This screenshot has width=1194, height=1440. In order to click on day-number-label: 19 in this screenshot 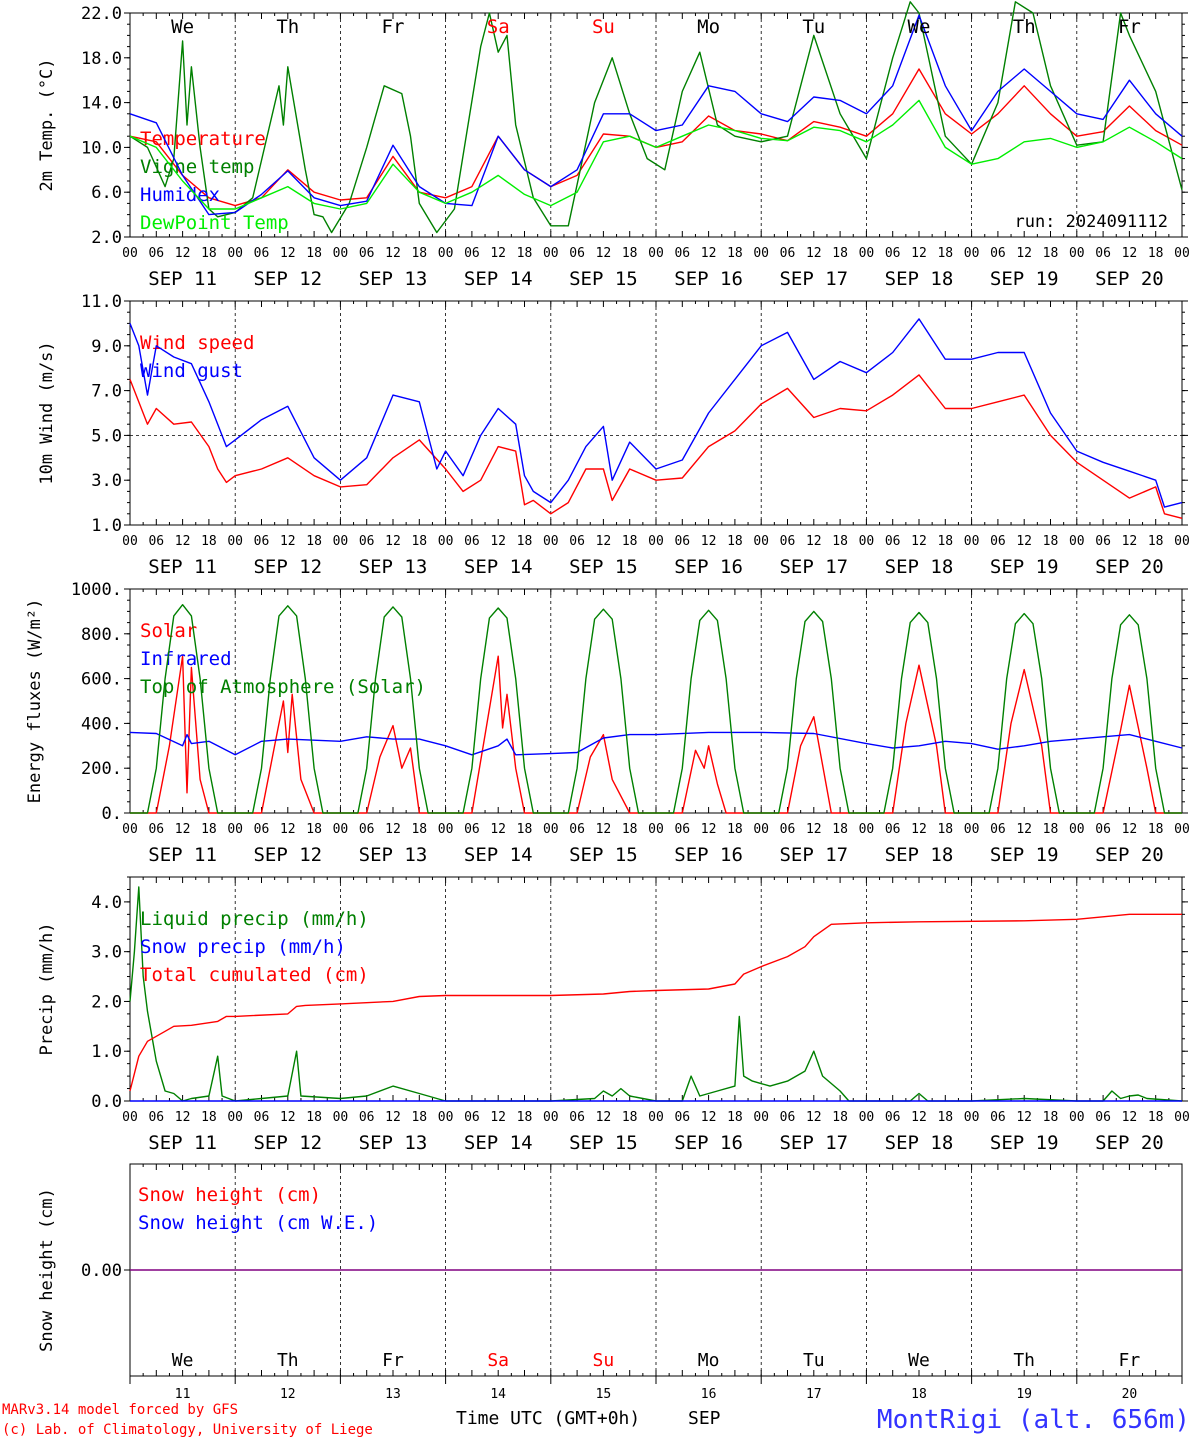, I will do `click(1024, 1394)`.